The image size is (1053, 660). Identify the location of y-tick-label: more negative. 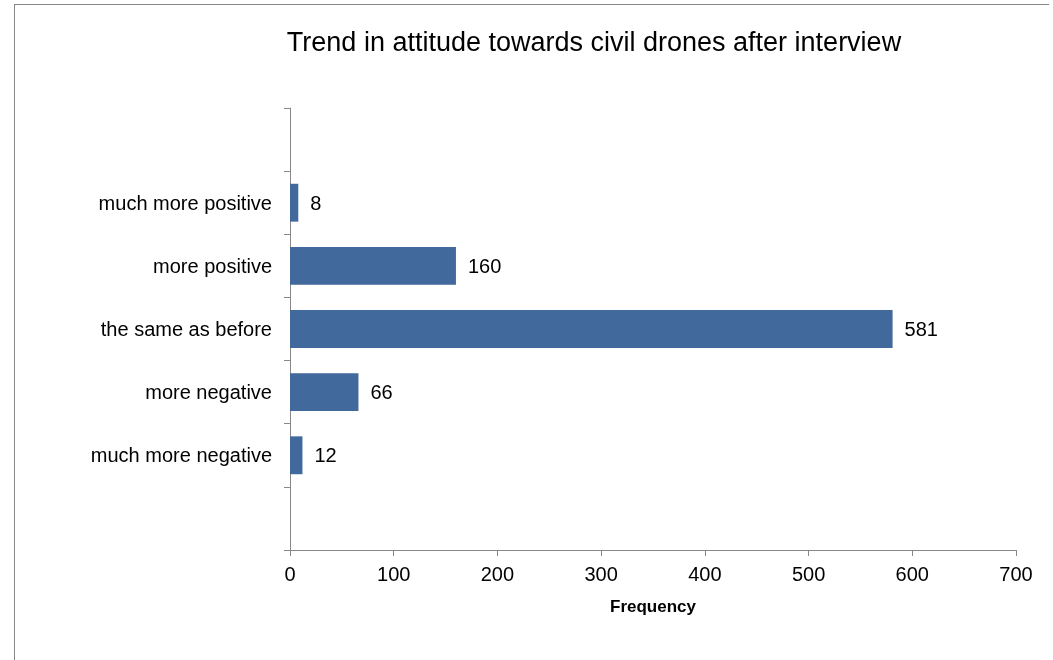
(208, 392).